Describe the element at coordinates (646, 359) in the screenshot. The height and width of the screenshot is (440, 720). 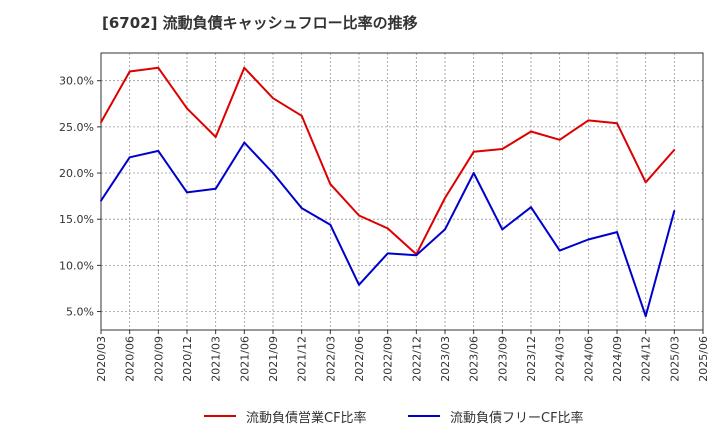
I see `x-tick-label: 2024/12` at that location.